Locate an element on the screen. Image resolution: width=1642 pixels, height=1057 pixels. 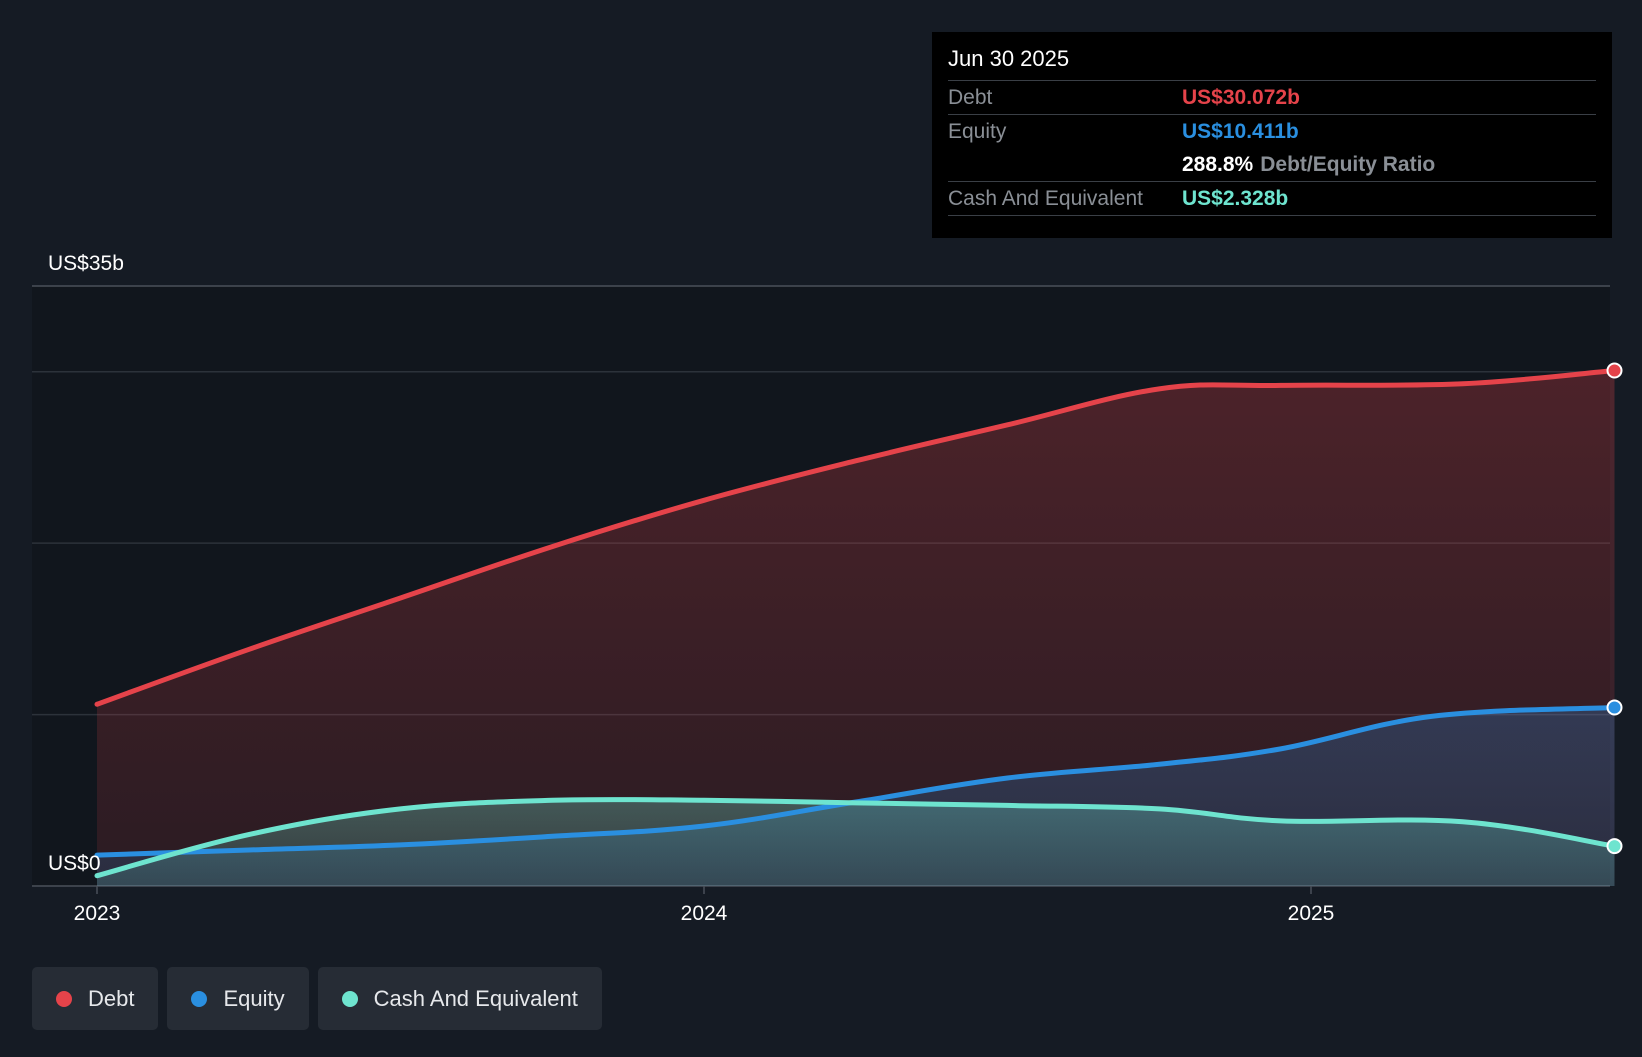
tooltip-cash-value: US$2.328b is located at coordinates (1235, 198).